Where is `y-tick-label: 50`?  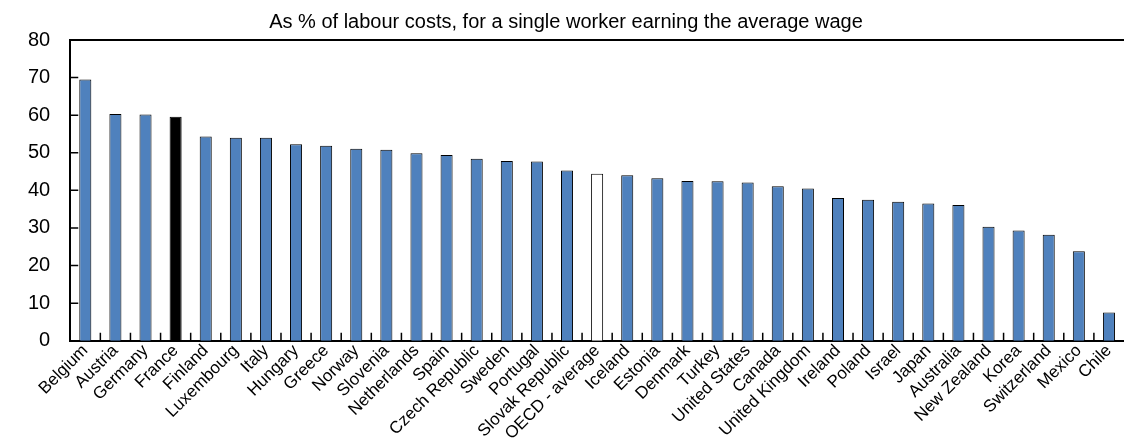
y-tick-label: 50 is located at coordinates (39, 151).